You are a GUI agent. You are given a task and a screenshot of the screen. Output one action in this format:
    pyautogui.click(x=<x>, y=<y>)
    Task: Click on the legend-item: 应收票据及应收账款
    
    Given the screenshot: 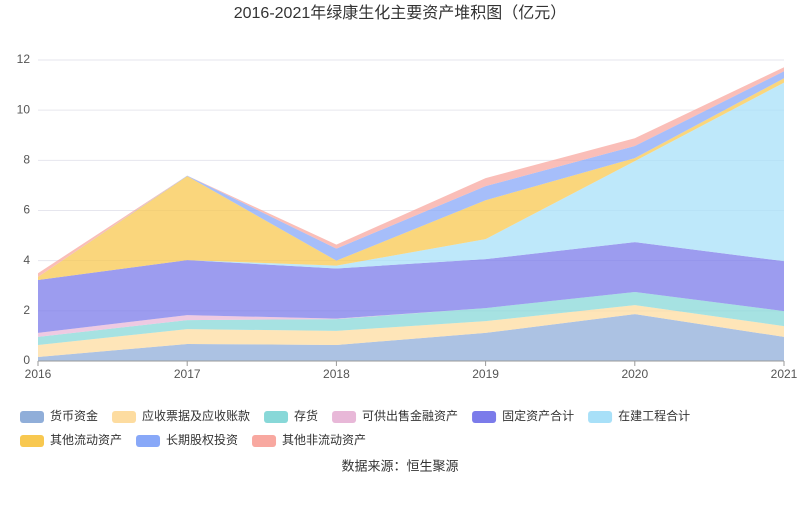 What is the action you would take?
    pyautogui.click(x=181, y=415)
    